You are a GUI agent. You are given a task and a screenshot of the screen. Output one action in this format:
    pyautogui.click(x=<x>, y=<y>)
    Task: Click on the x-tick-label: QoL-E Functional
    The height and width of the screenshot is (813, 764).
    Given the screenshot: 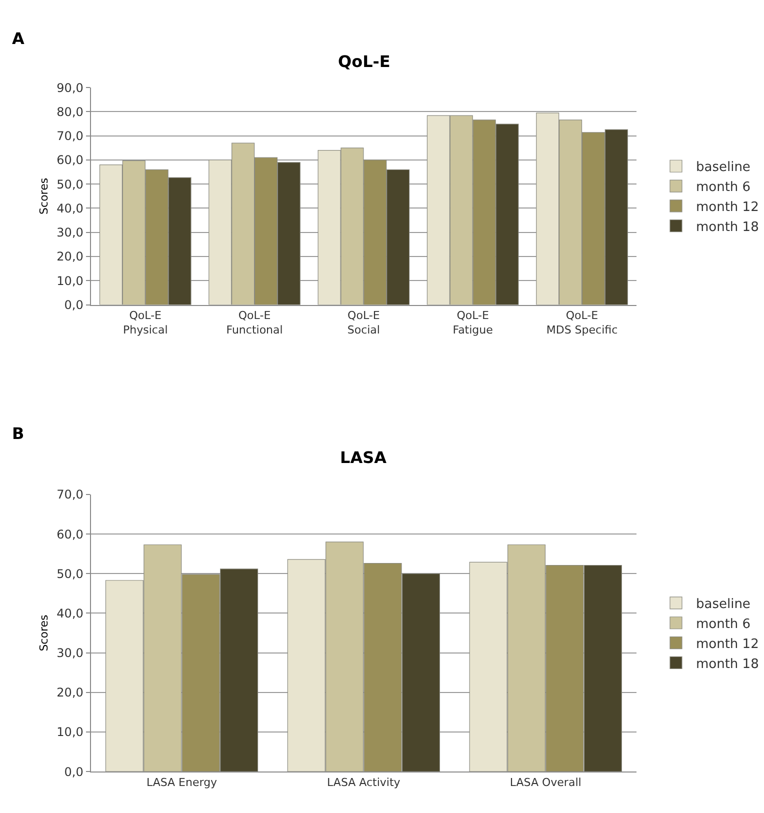 What is the action you would take?
    pyautogui.click(x=254, y=322)
    